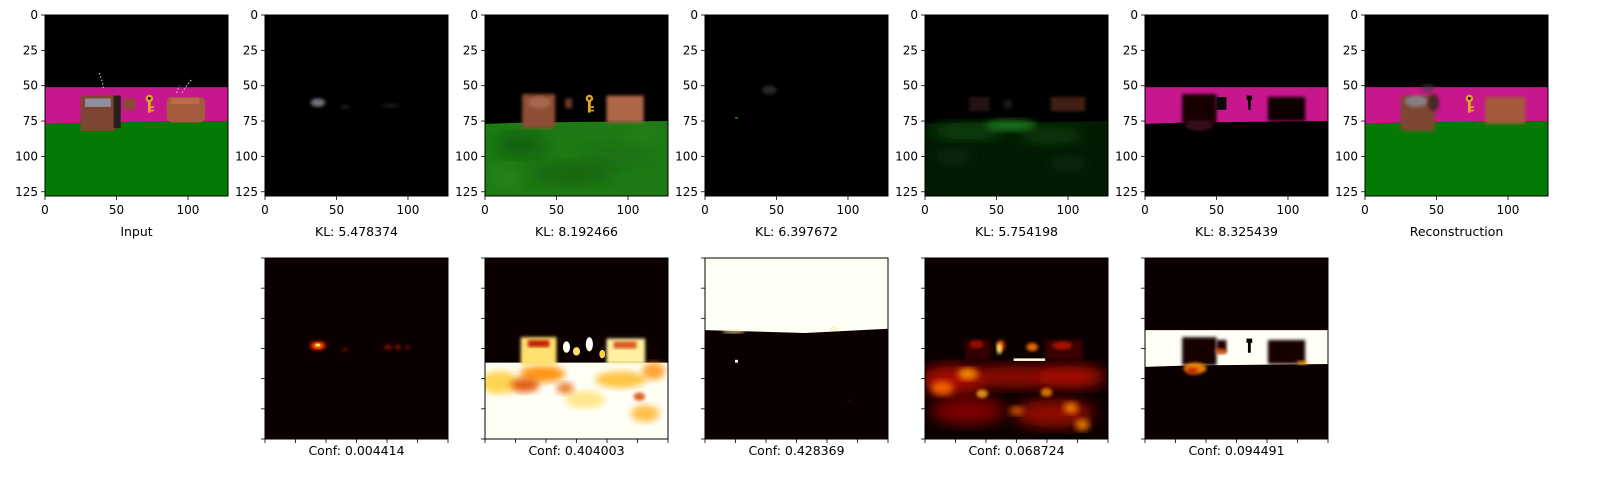  I want to click on confidence-caption: Conf: 0.068724, so click(1016, 450).